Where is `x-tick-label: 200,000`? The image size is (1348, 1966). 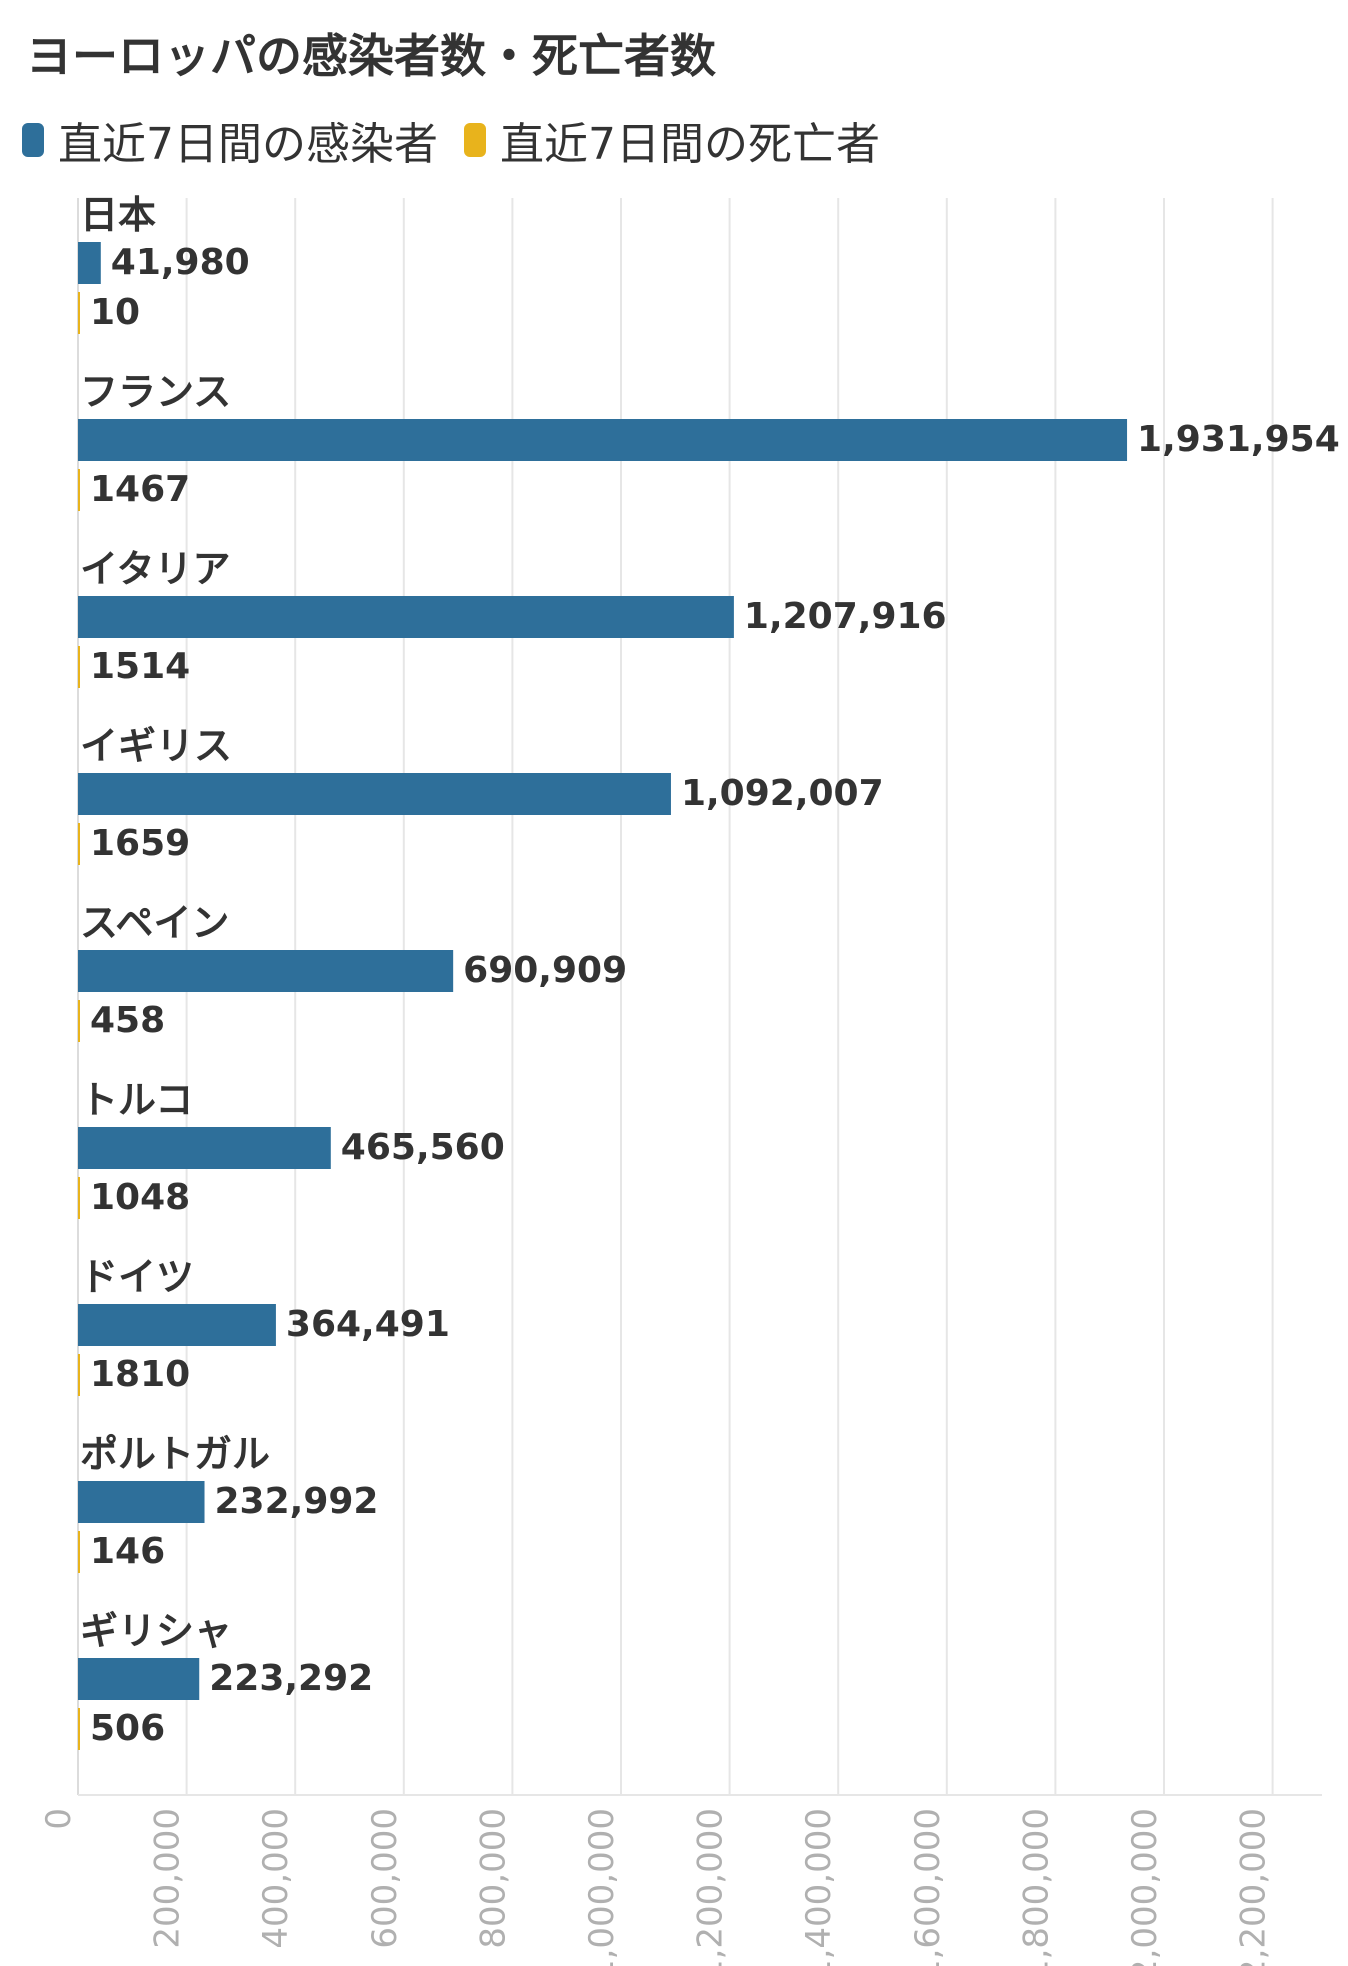 x-tick-label: 200,000 is located at coordinates (168, 1878).